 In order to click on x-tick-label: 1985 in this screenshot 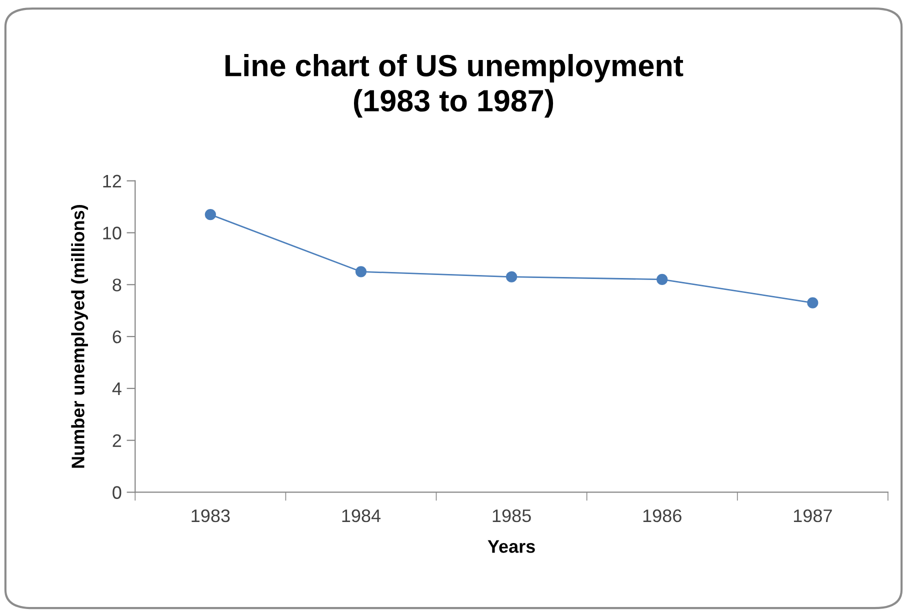, I will do `click(511, 515)`.